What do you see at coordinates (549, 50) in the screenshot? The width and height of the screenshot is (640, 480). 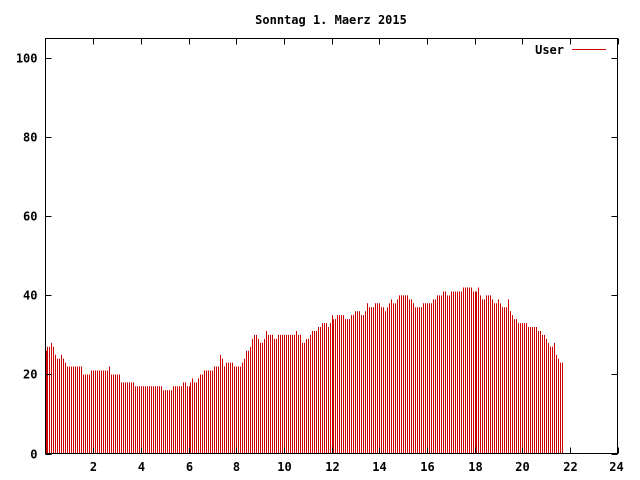 I see `legend-label: User` at bounding box center [549, 50].